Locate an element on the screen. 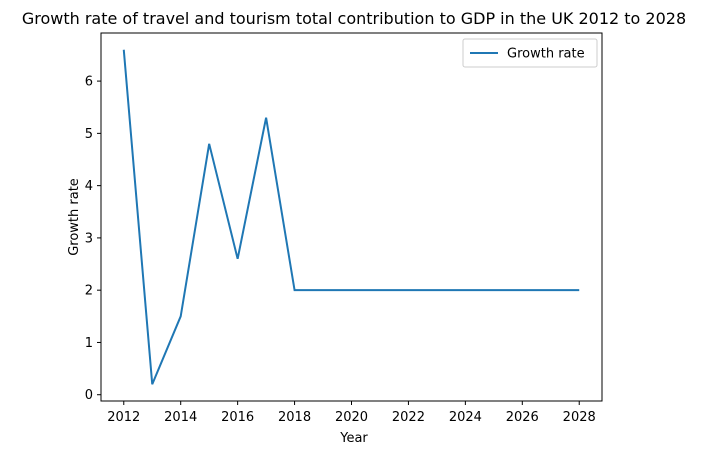 This screenshot has height=455, width=709. legend: Growth rate is located at coordinates (530, 53).